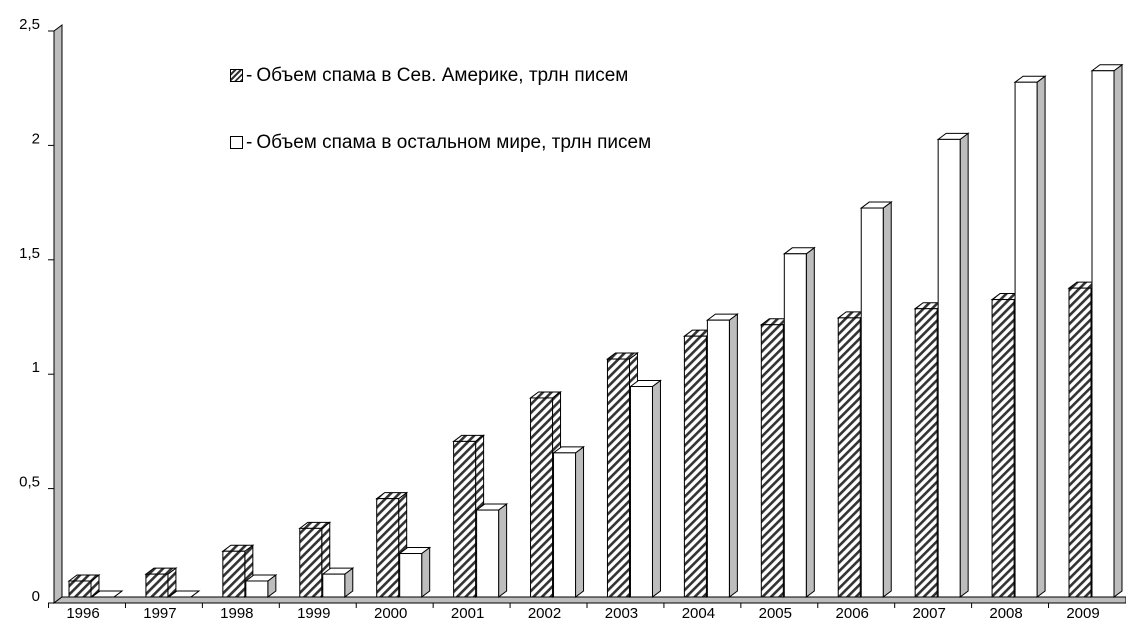 Image resolution: width=1126 pixels, height=623 pixels. I want to click on x-tick-label: 1997, so click(159, 613).